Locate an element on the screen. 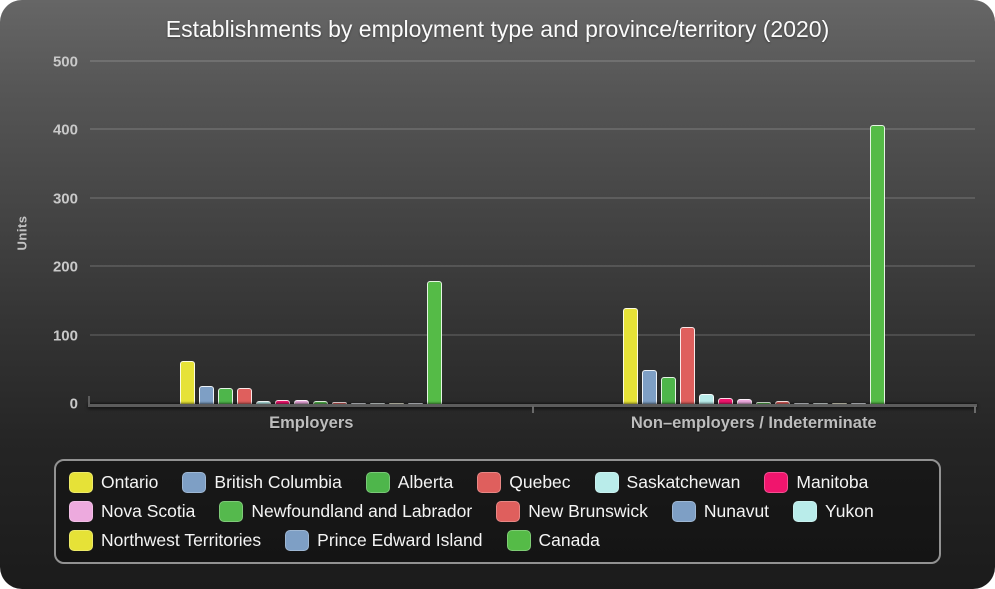  x-category-labels: Employers Non–employers / Indeterminate is located at coordinates (532, 423).